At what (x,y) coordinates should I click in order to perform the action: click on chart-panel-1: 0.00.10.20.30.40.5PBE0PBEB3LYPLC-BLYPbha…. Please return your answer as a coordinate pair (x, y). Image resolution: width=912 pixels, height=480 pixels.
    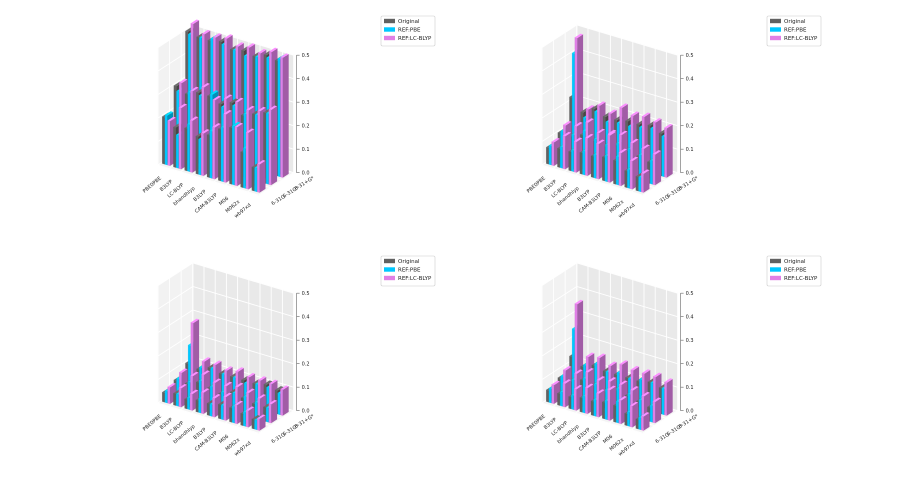
    Looking at the image, I should click on (229, 119).